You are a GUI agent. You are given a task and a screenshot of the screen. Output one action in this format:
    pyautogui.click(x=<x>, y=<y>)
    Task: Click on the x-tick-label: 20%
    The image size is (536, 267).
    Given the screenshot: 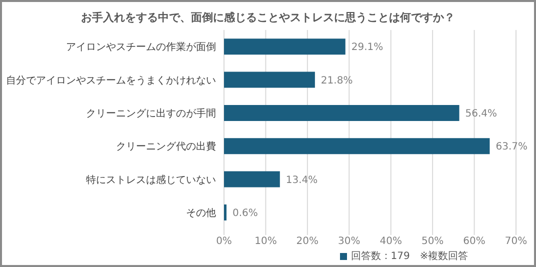 What is the action you would take?
    pyautogui.click(x=307, y=242)
    